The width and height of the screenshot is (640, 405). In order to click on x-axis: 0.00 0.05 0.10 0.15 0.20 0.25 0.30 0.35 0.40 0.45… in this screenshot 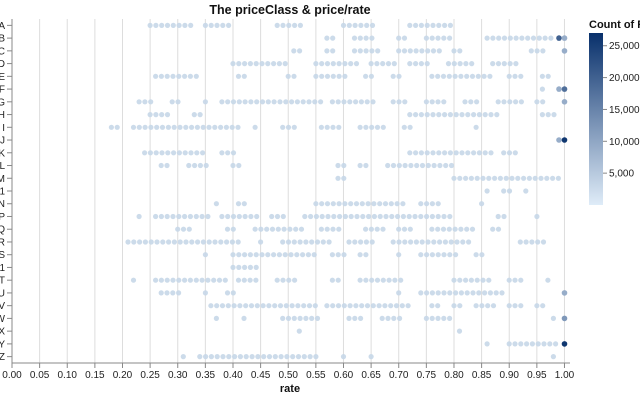, I will do `click(288, 371)`.